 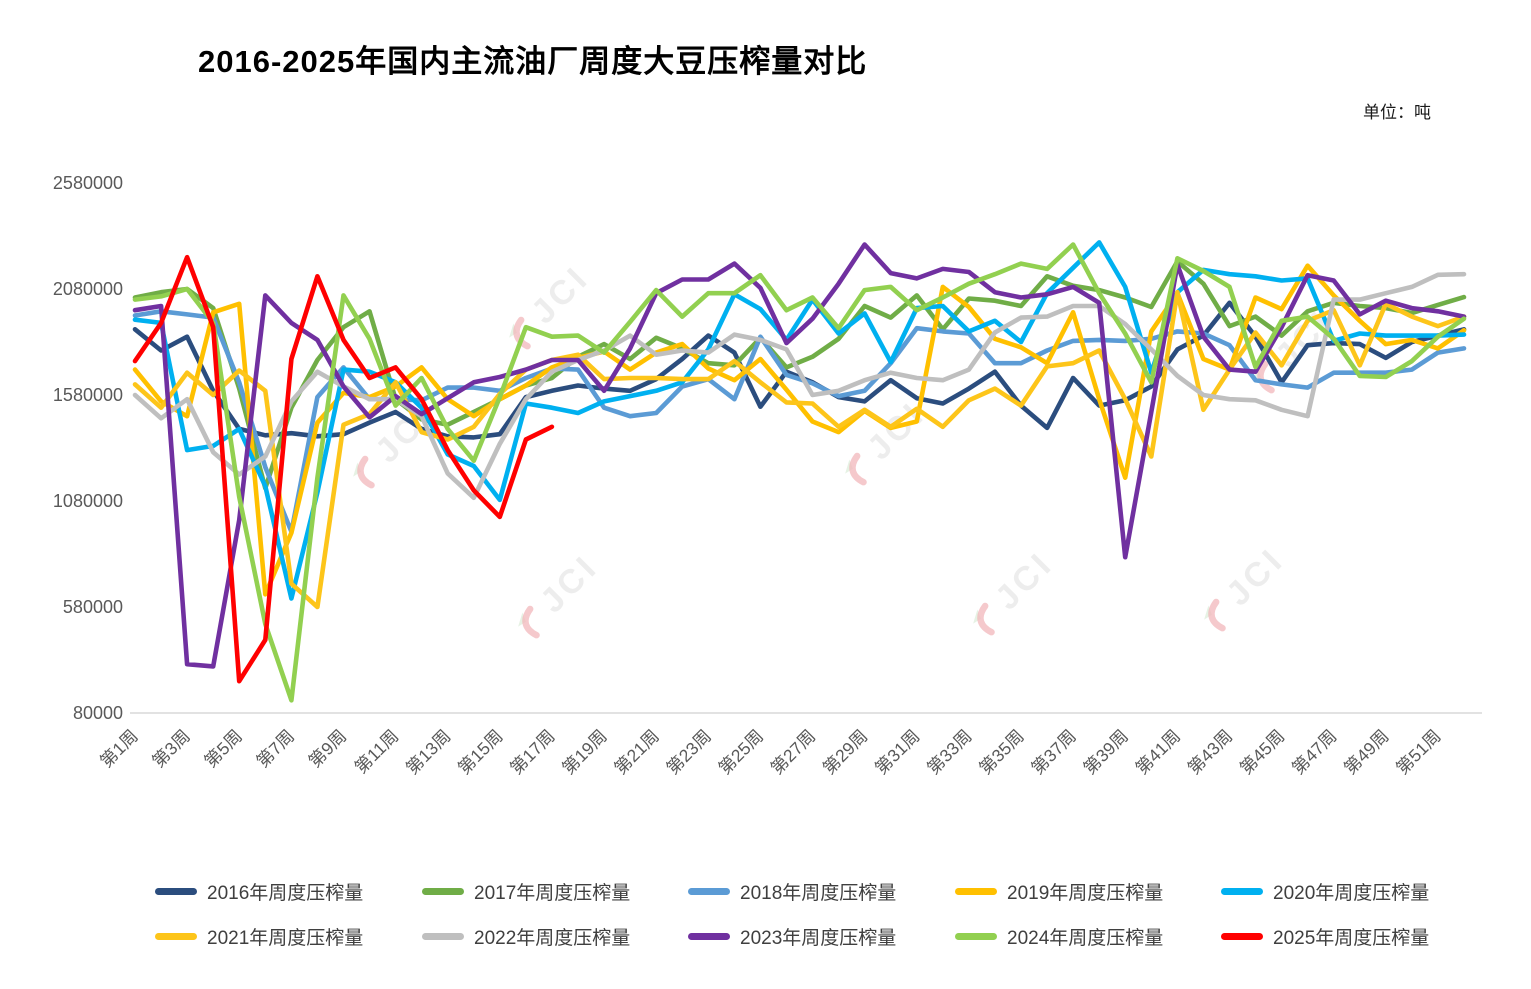 What do you see at coordinates (688, 752) in the screenshot?
I see `x-tick-label: 第23周` at bounding box center [688, 752].